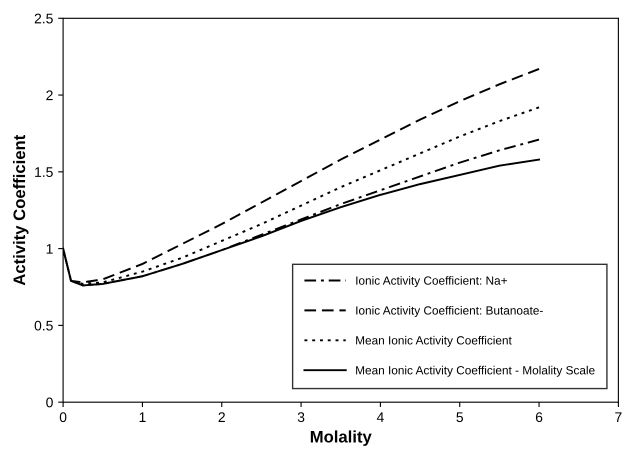  What do you see at coordinates (143, 417) in the screenshot?
I see `x-tick-label: 1` at bounding box center [143, 417].